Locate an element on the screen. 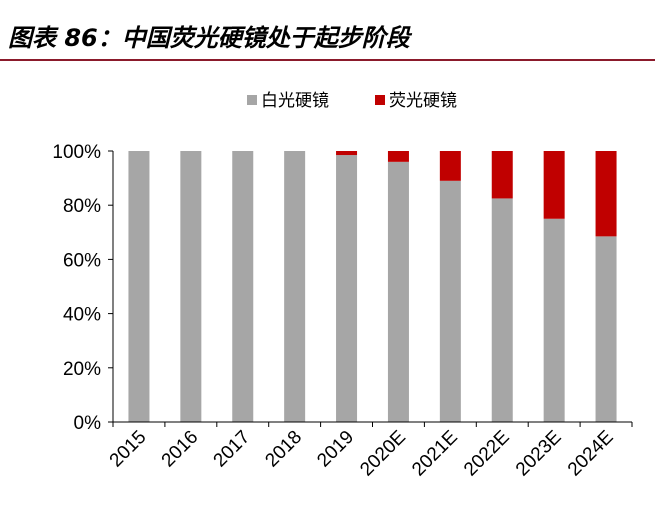 The height and width of the screenshot is (511, 655). y-tick-label: 20% is located at coordinates (82, 369).